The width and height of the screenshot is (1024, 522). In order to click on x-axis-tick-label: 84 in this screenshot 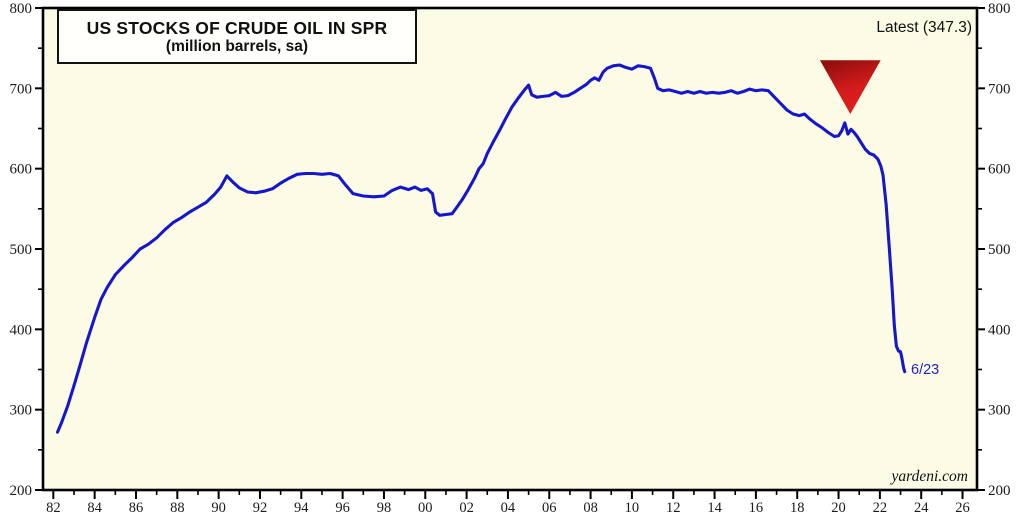, I will do `click(94, 508)`.